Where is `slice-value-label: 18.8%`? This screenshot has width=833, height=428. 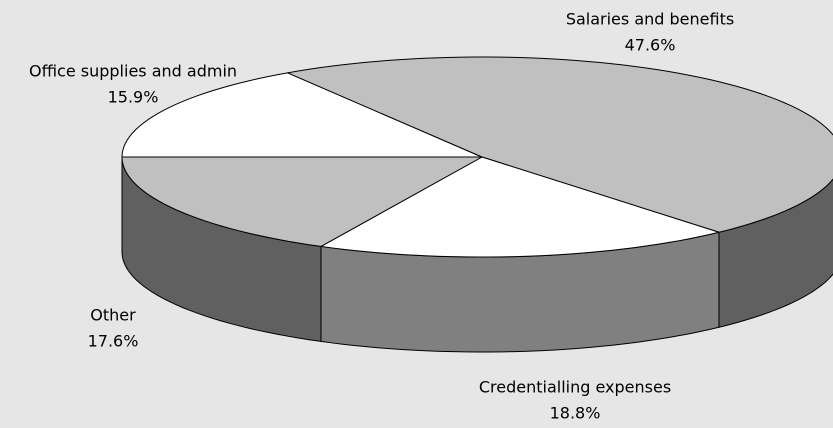 slice-value-label: 18.8% is located at coordinates (575, 413).